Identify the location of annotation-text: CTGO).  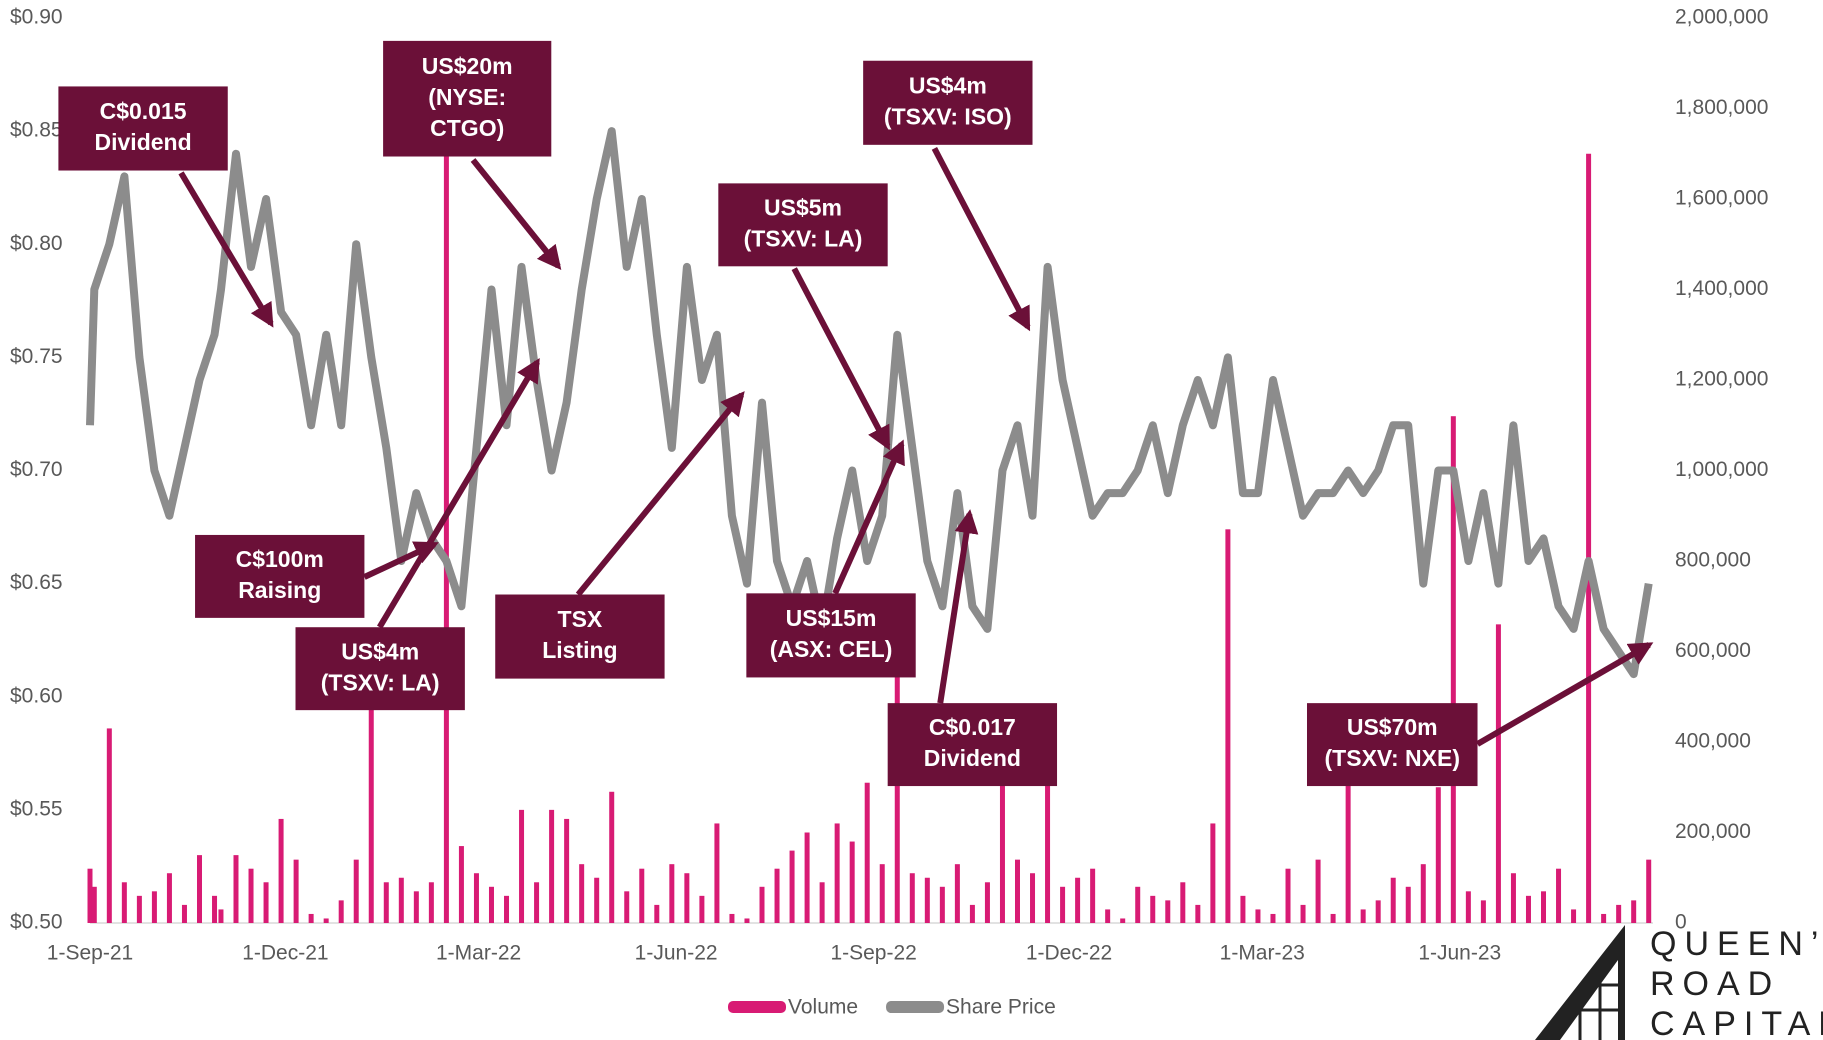
(467, 128).